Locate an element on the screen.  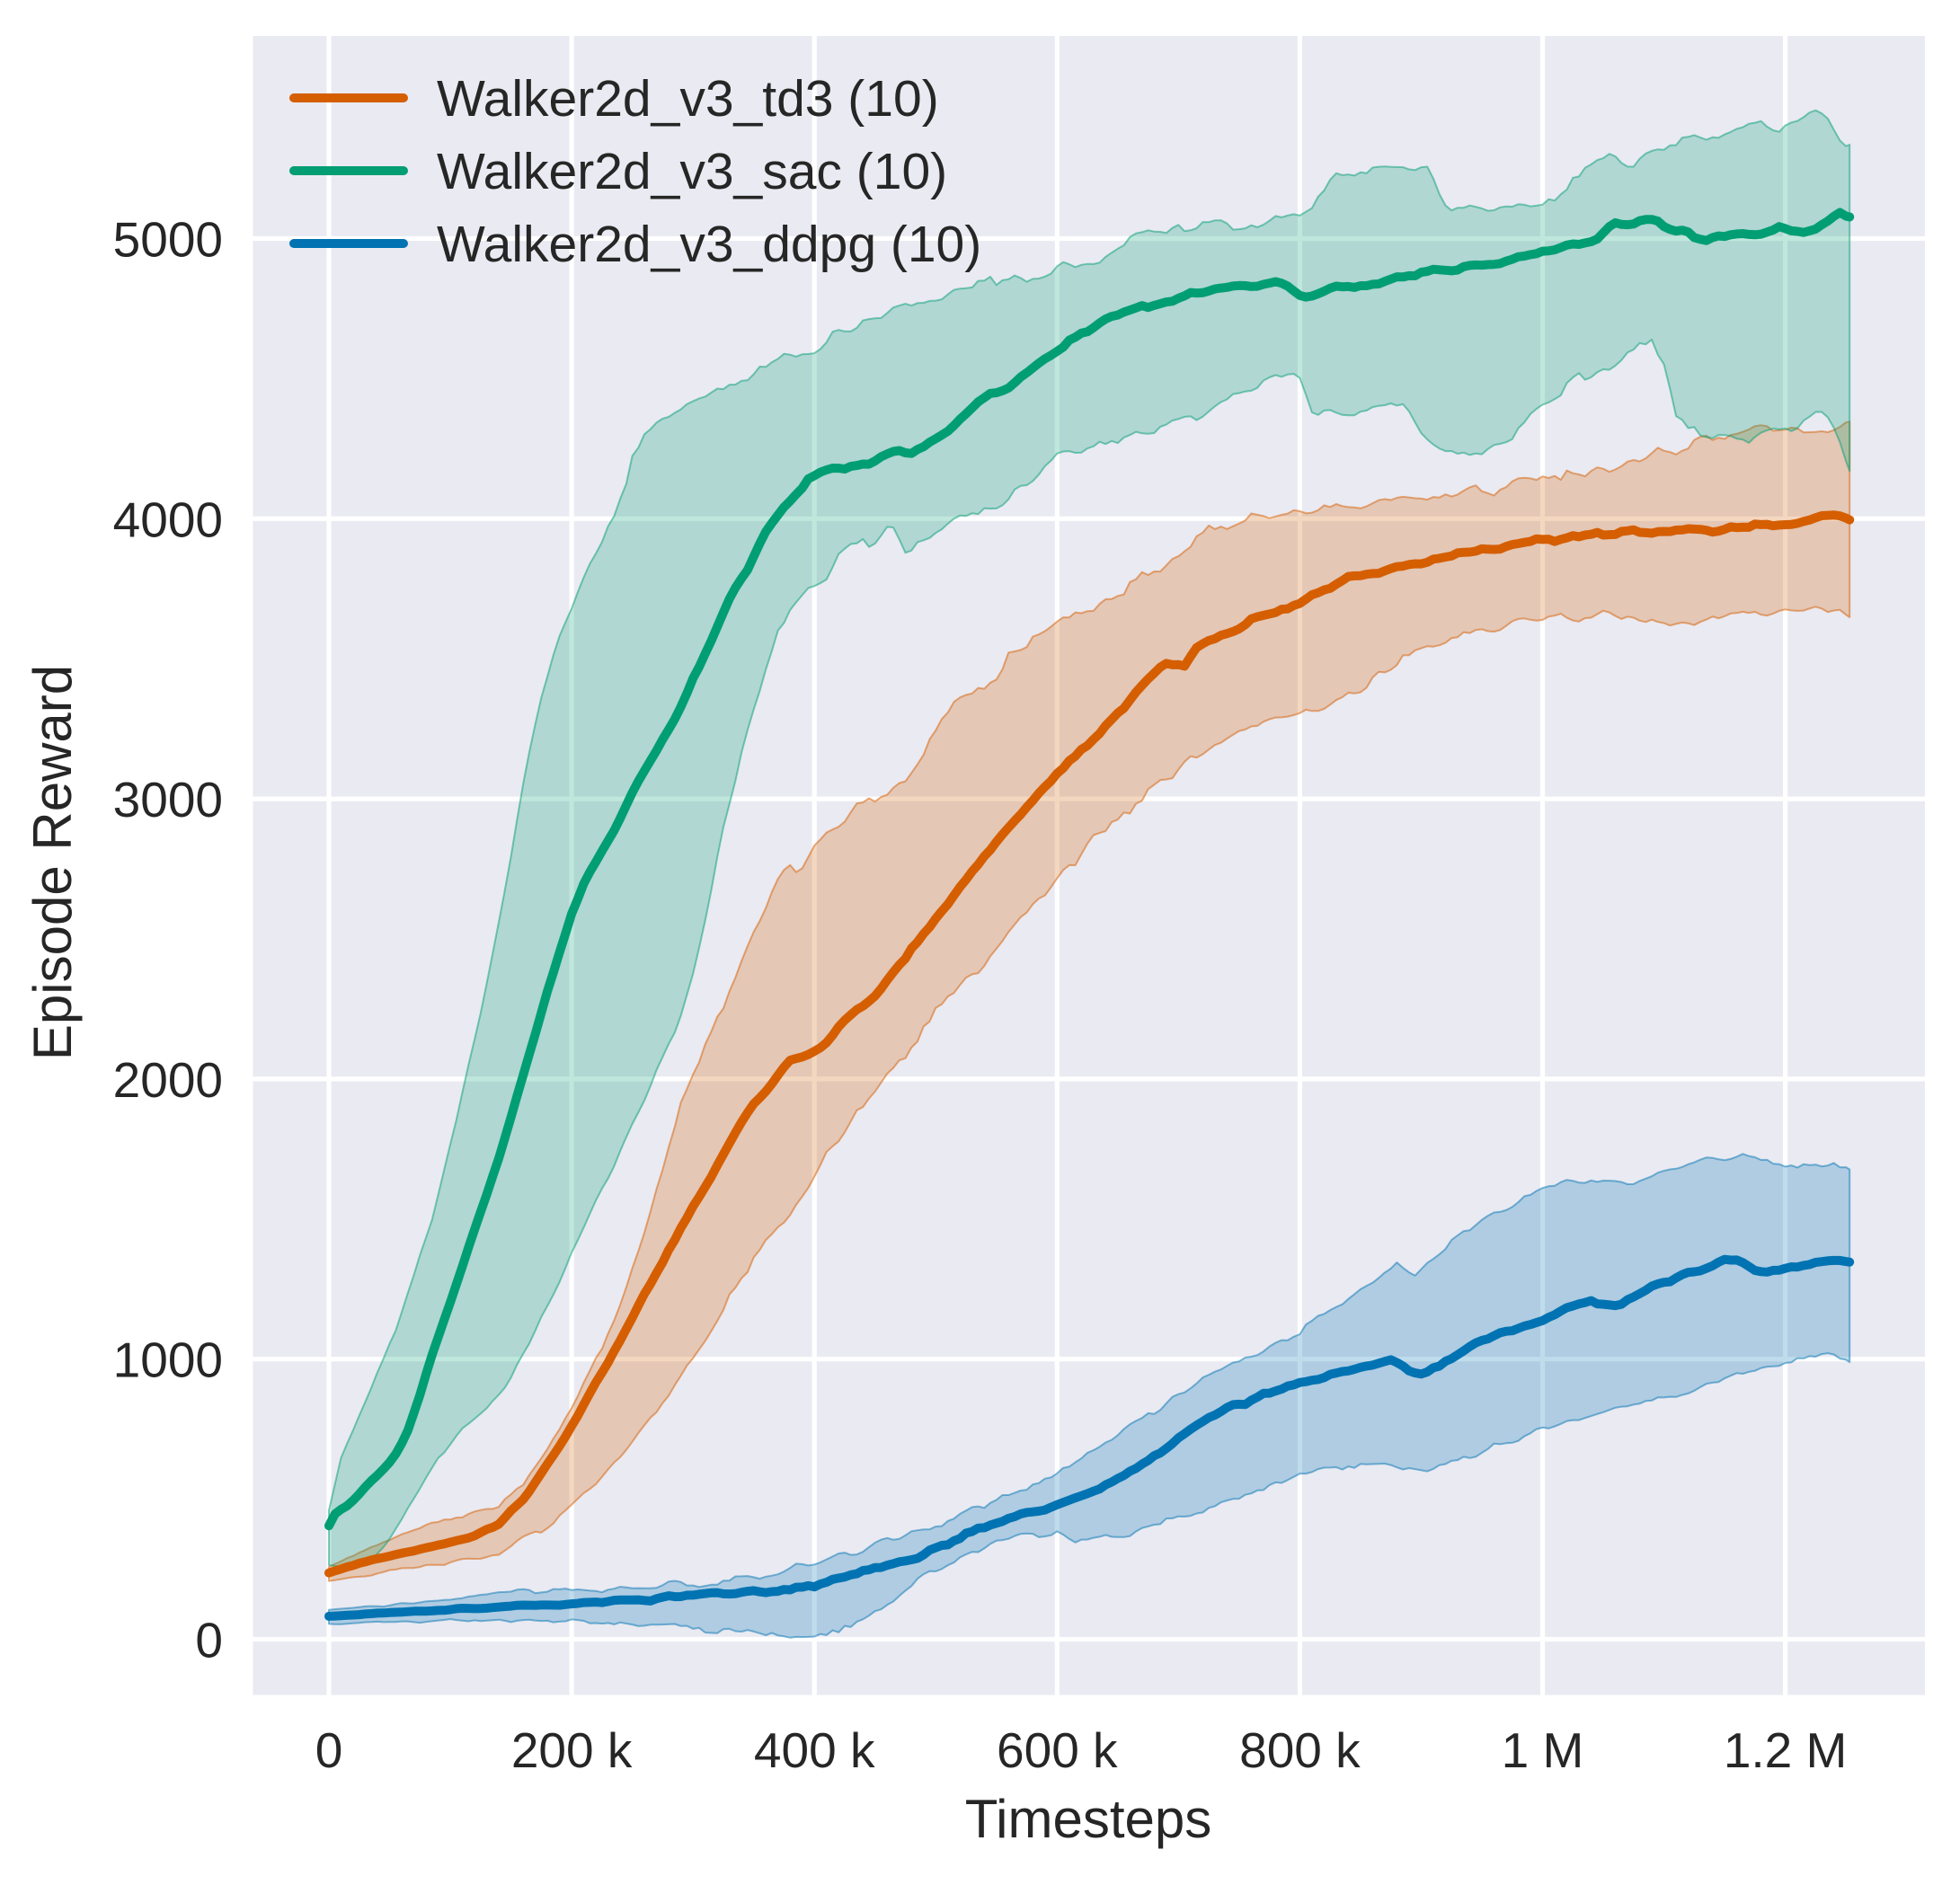
svg-text: 5000 is located at coordinates (168, 240).